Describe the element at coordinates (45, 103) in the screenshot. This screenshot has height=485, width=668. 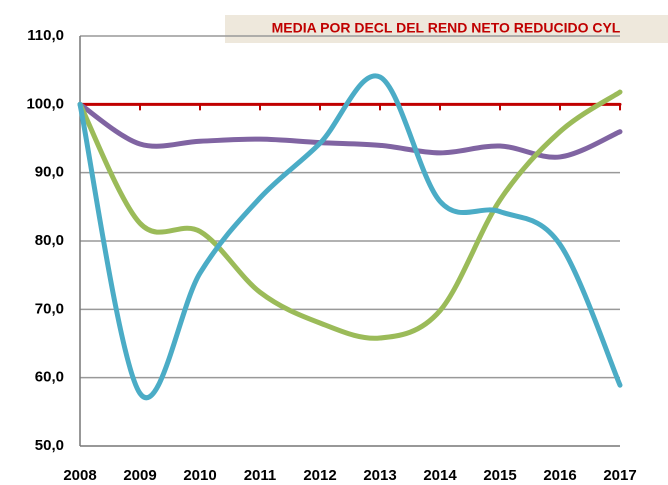
I see `y-tick-label: 100,0` at that location.